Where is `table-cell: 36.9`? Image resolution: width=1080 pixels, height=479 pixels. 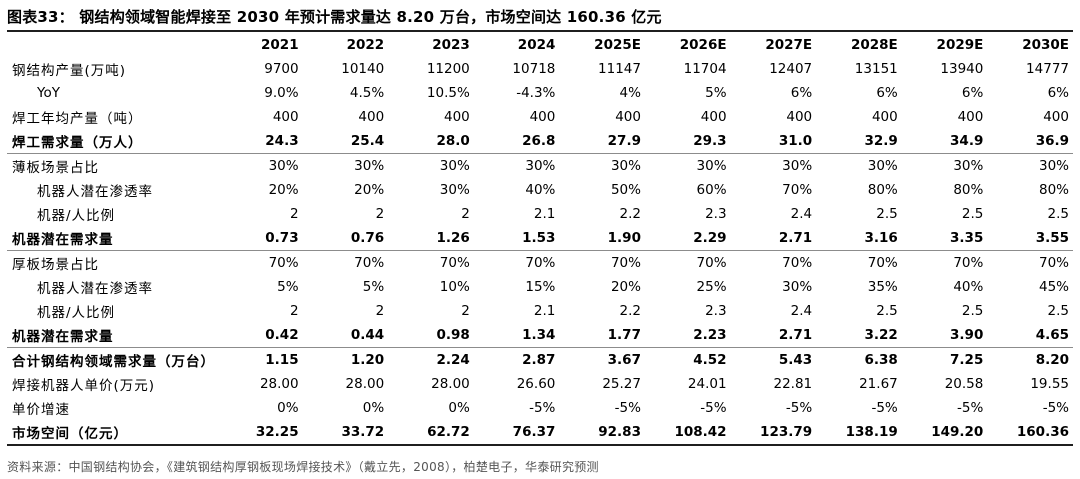
table-cell: 36.9 is located at coordinates (1052, 141).